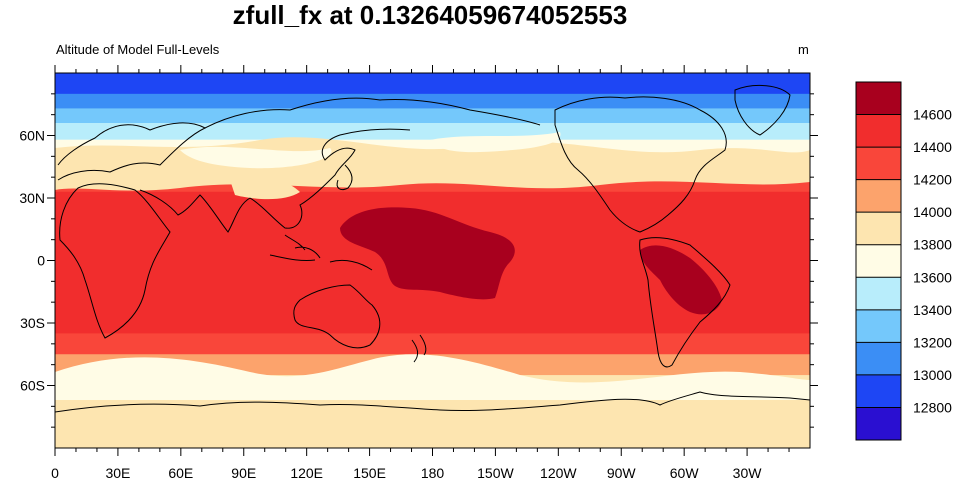 This screenshot has height=487, width=960. What do you see at coordinates (932, 375) in the screenshot?
I see `colorbar-label: 13000` at bounding box center [932, 375].